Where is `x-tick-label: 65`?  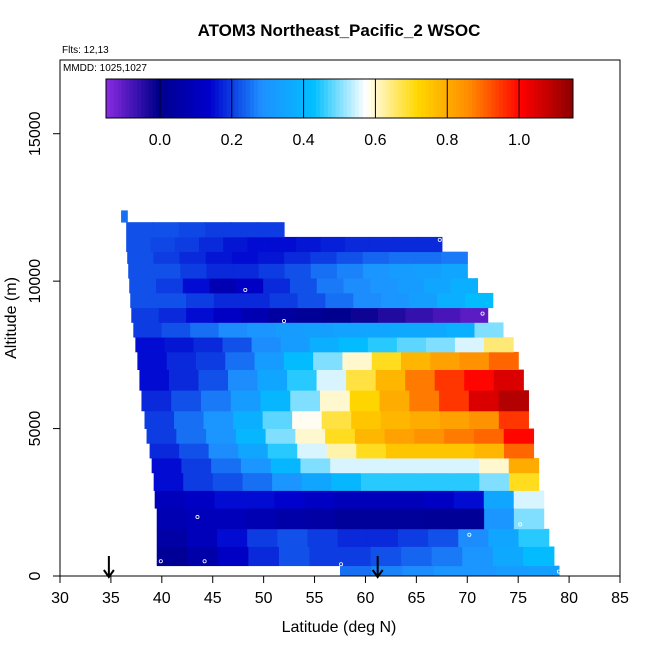 x-tick-label: 65 is located at coordinates (416, 598).